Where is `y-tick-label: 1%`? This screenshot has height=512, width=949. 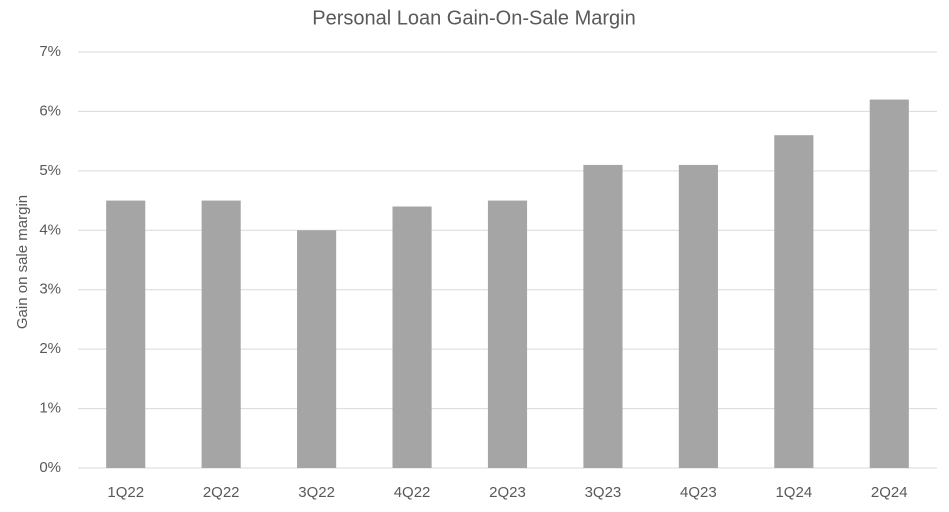
y-tick-label: 1% is located at coordinates (50, 408).